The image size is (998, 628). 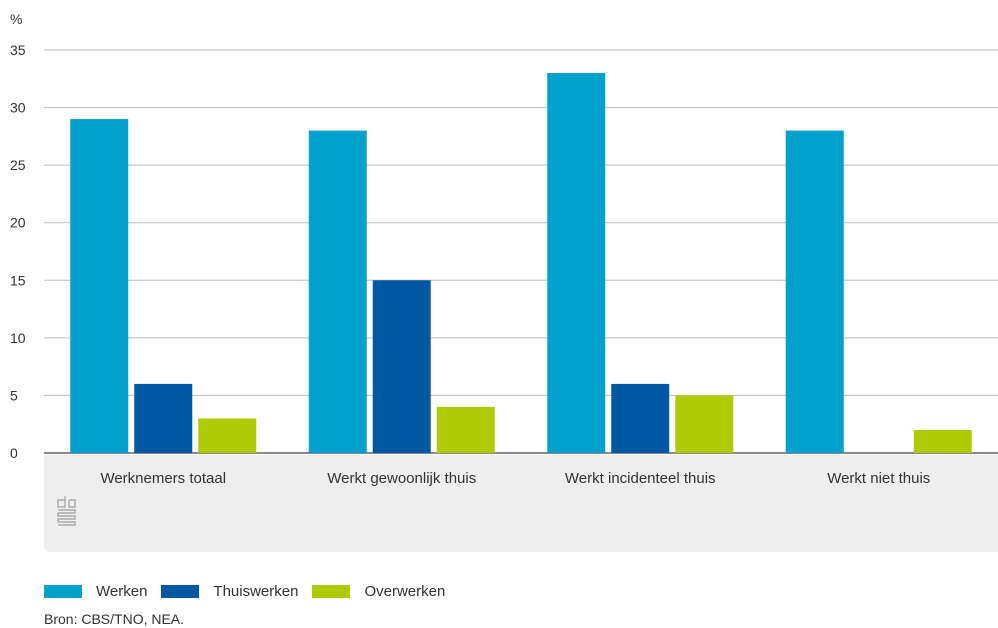 What do you see at coordinates (18, 108) in the screenshot?
I see `y-tick-label: 30` at bounding box center [18, 108].